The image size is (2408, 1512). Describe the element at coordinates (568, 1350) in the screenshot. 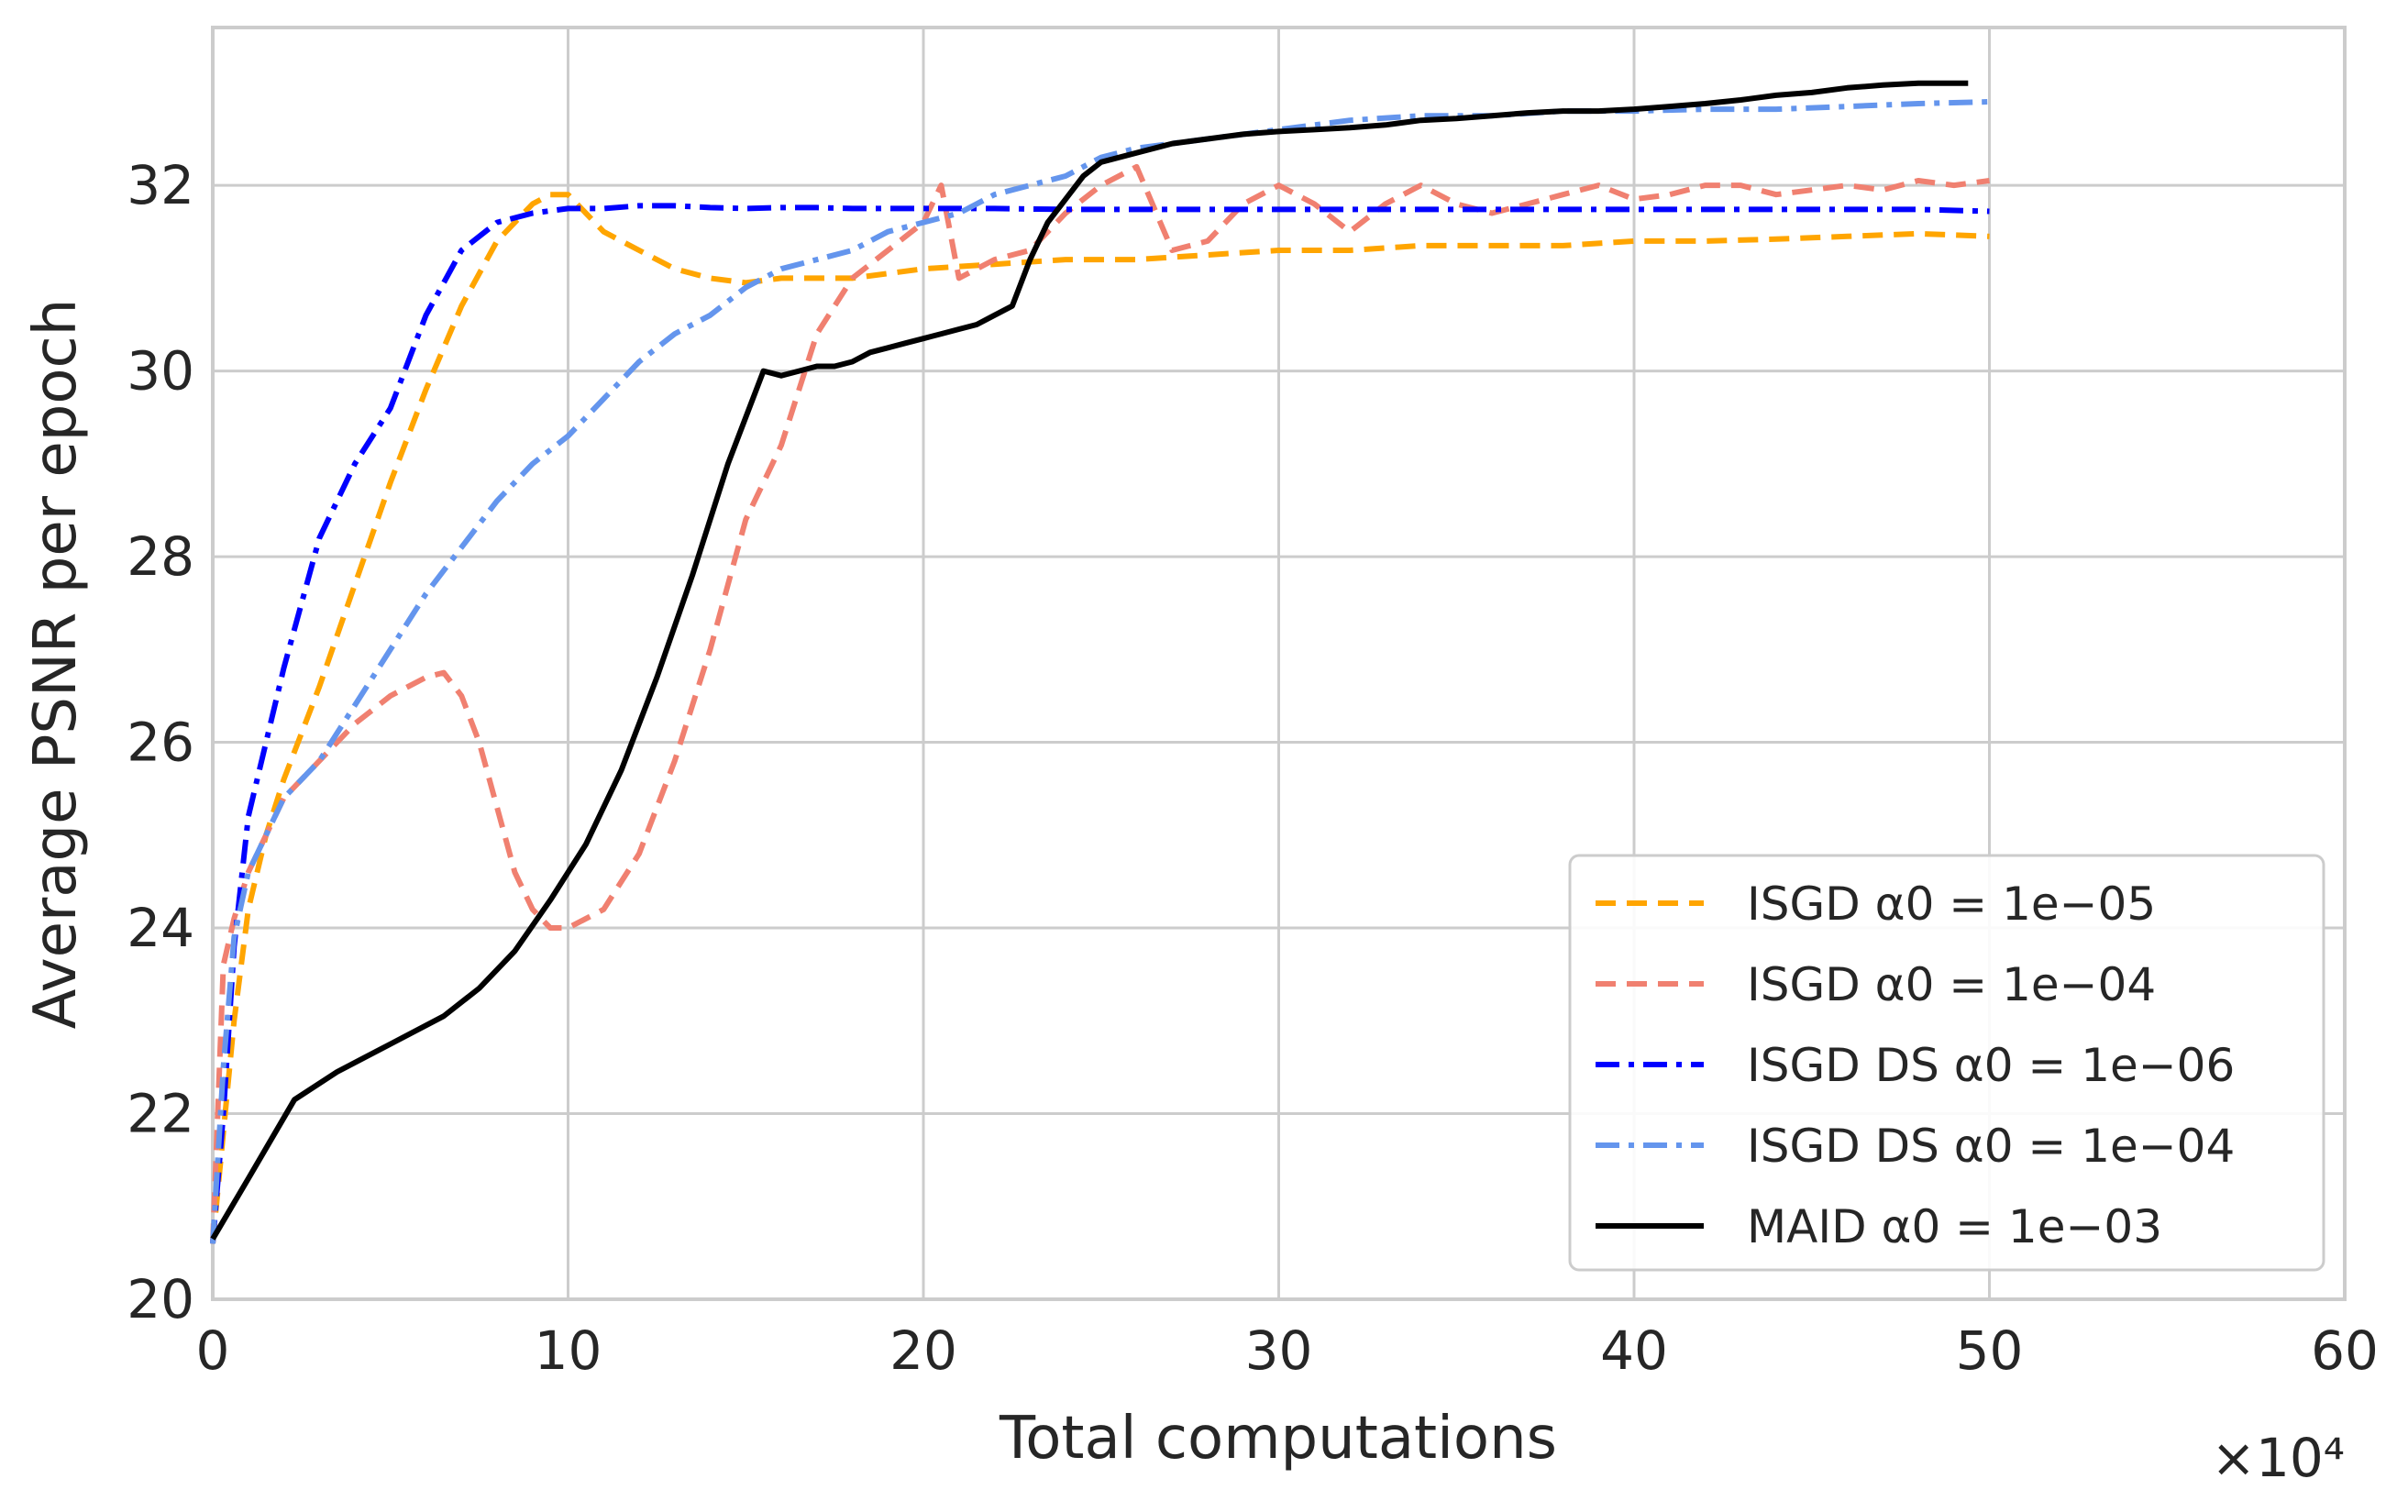

I see `x-tick-label: 10` at that location.